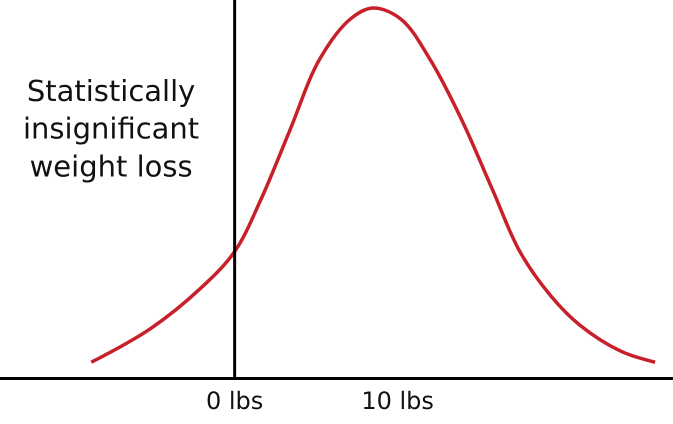 The width and height of the screenshot is (673, 424). What do you see at coordinates (397, 400) in the screenshot?
I see `x-tick-label: 10 lbs` at bounding box center [397, 400].